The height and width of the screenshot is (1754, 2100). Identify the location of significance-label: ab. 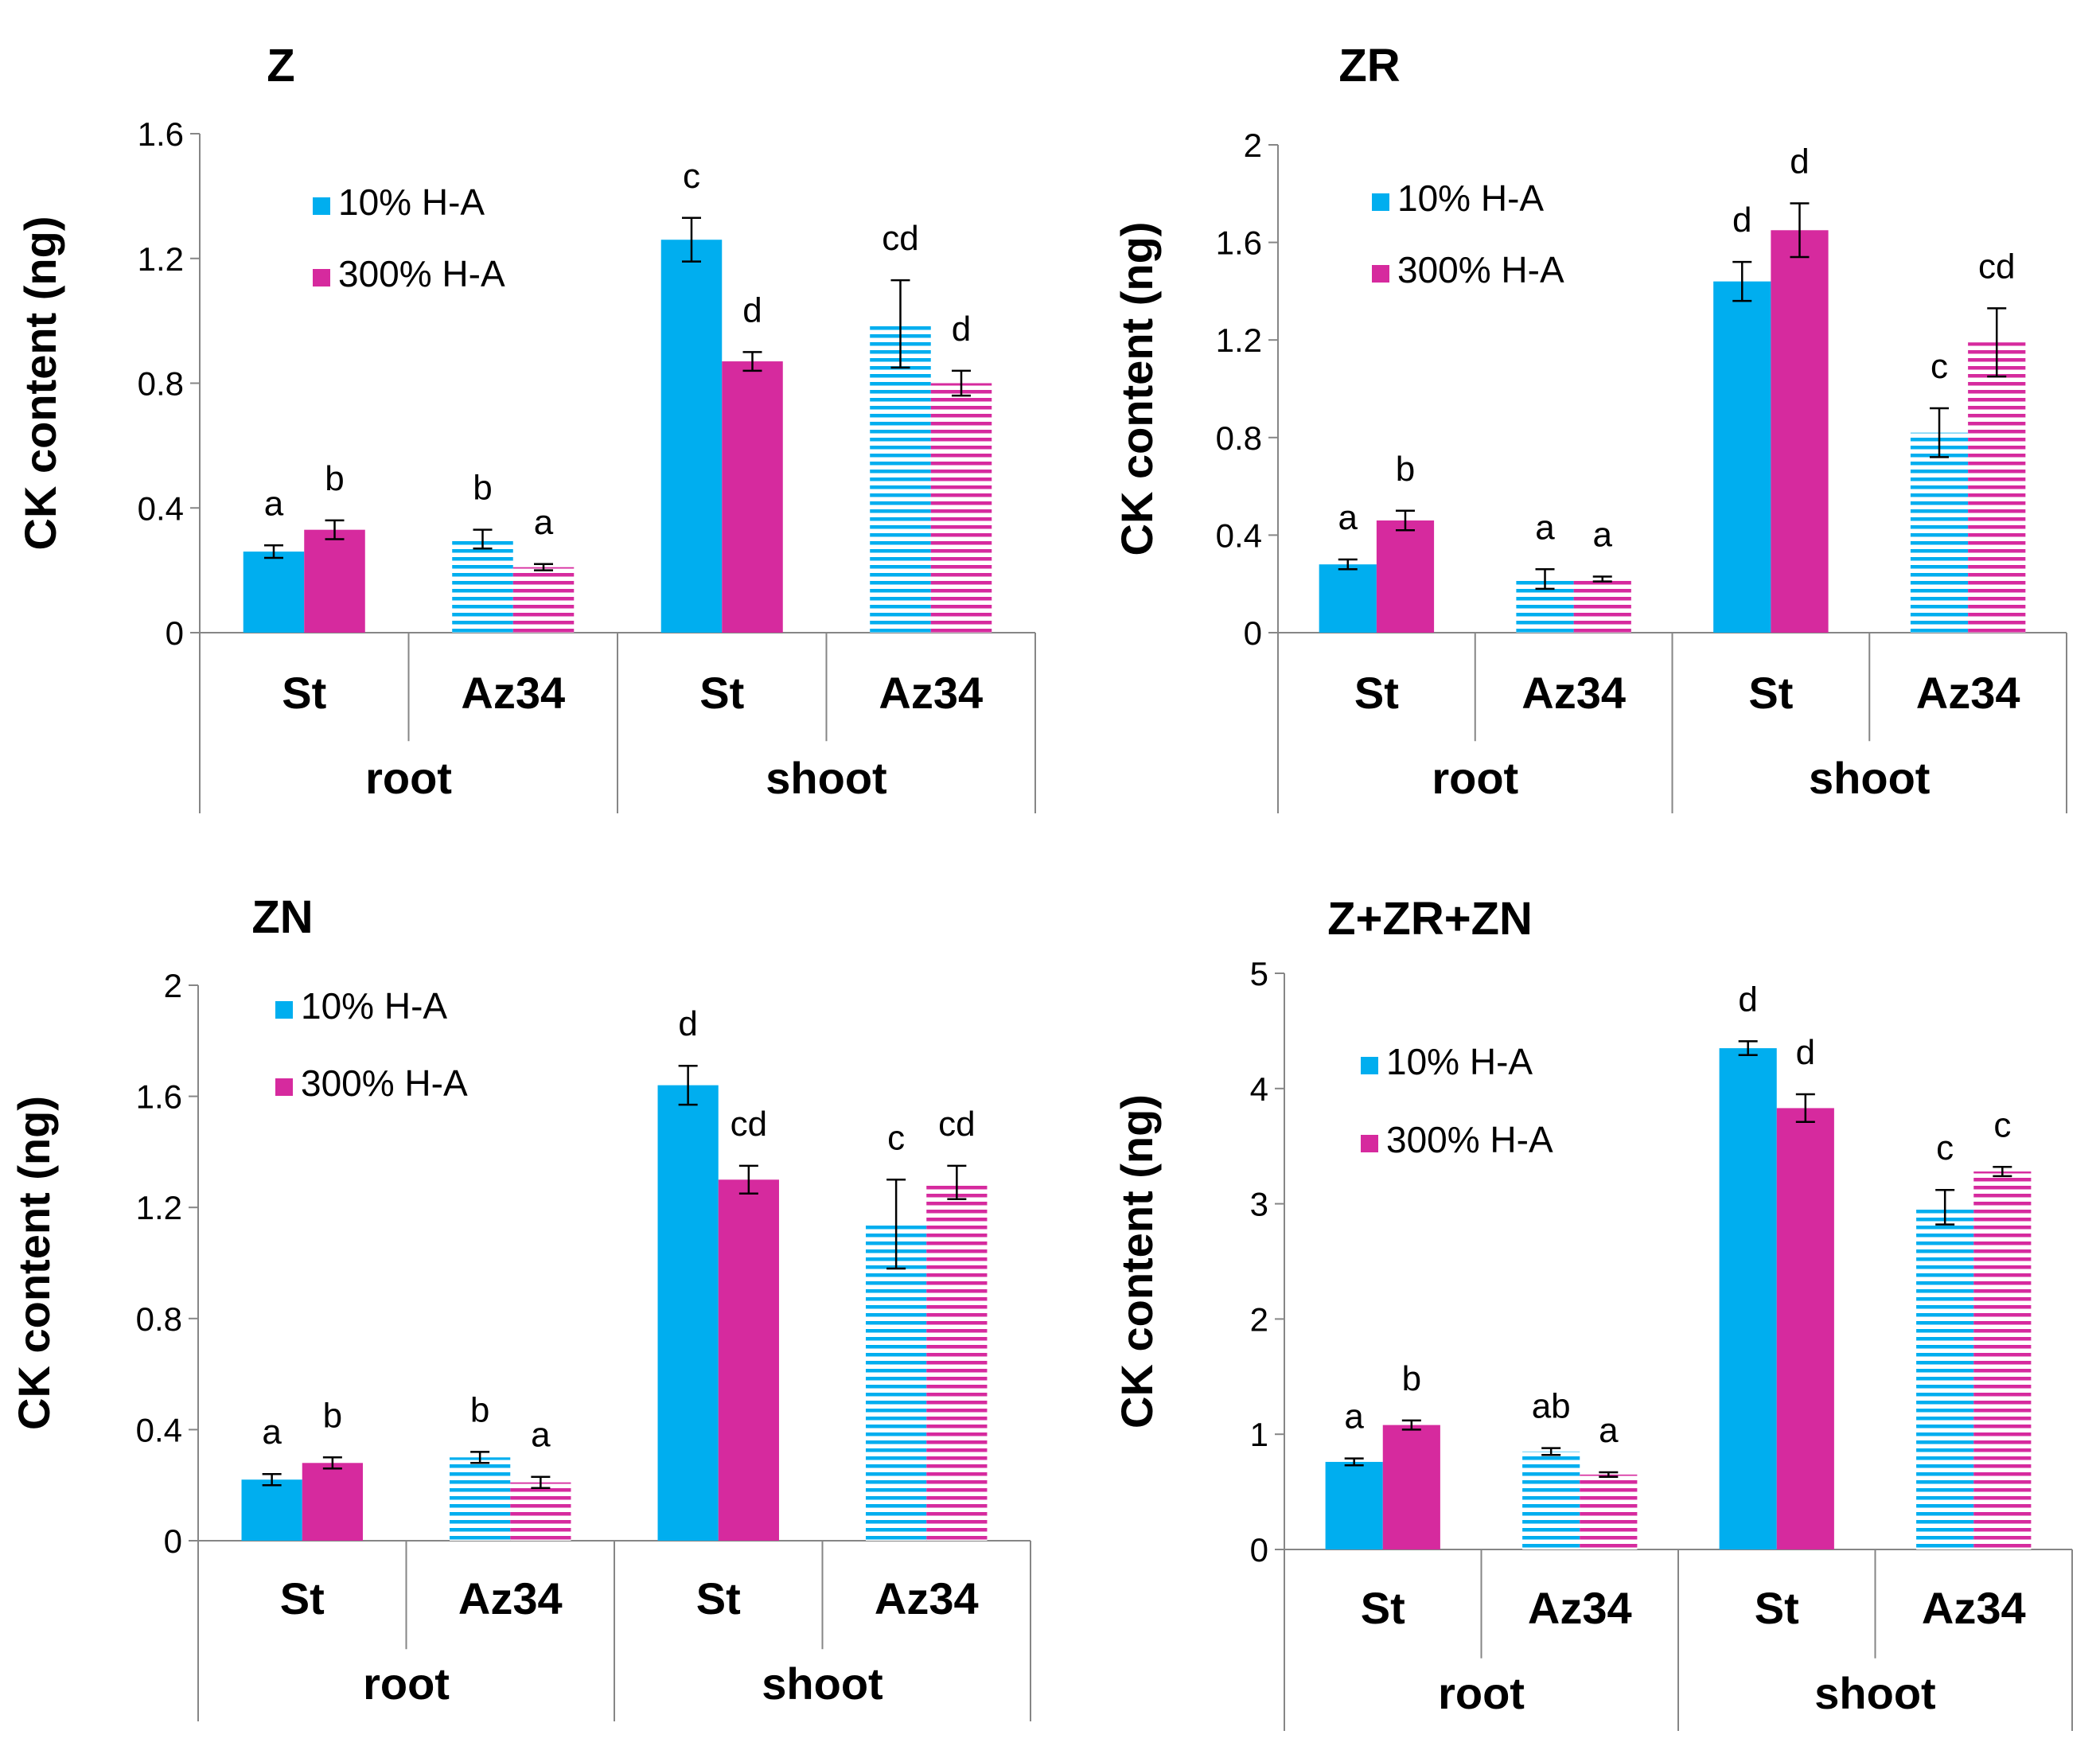
(1551, 1406).